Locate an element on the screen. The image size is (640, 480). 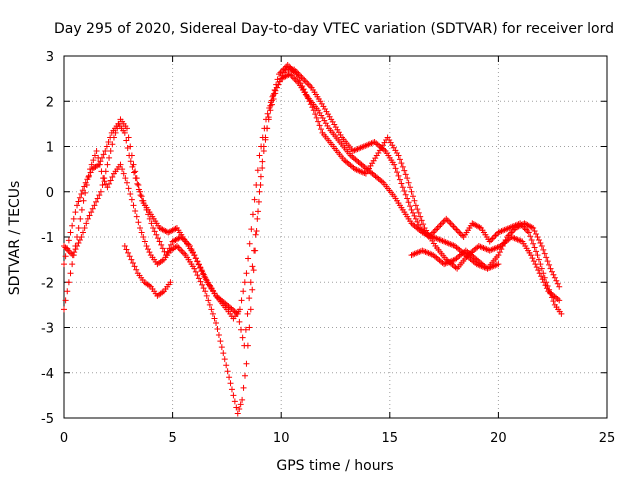
x-tick-label: 5 is located at coordinates (172, 438).